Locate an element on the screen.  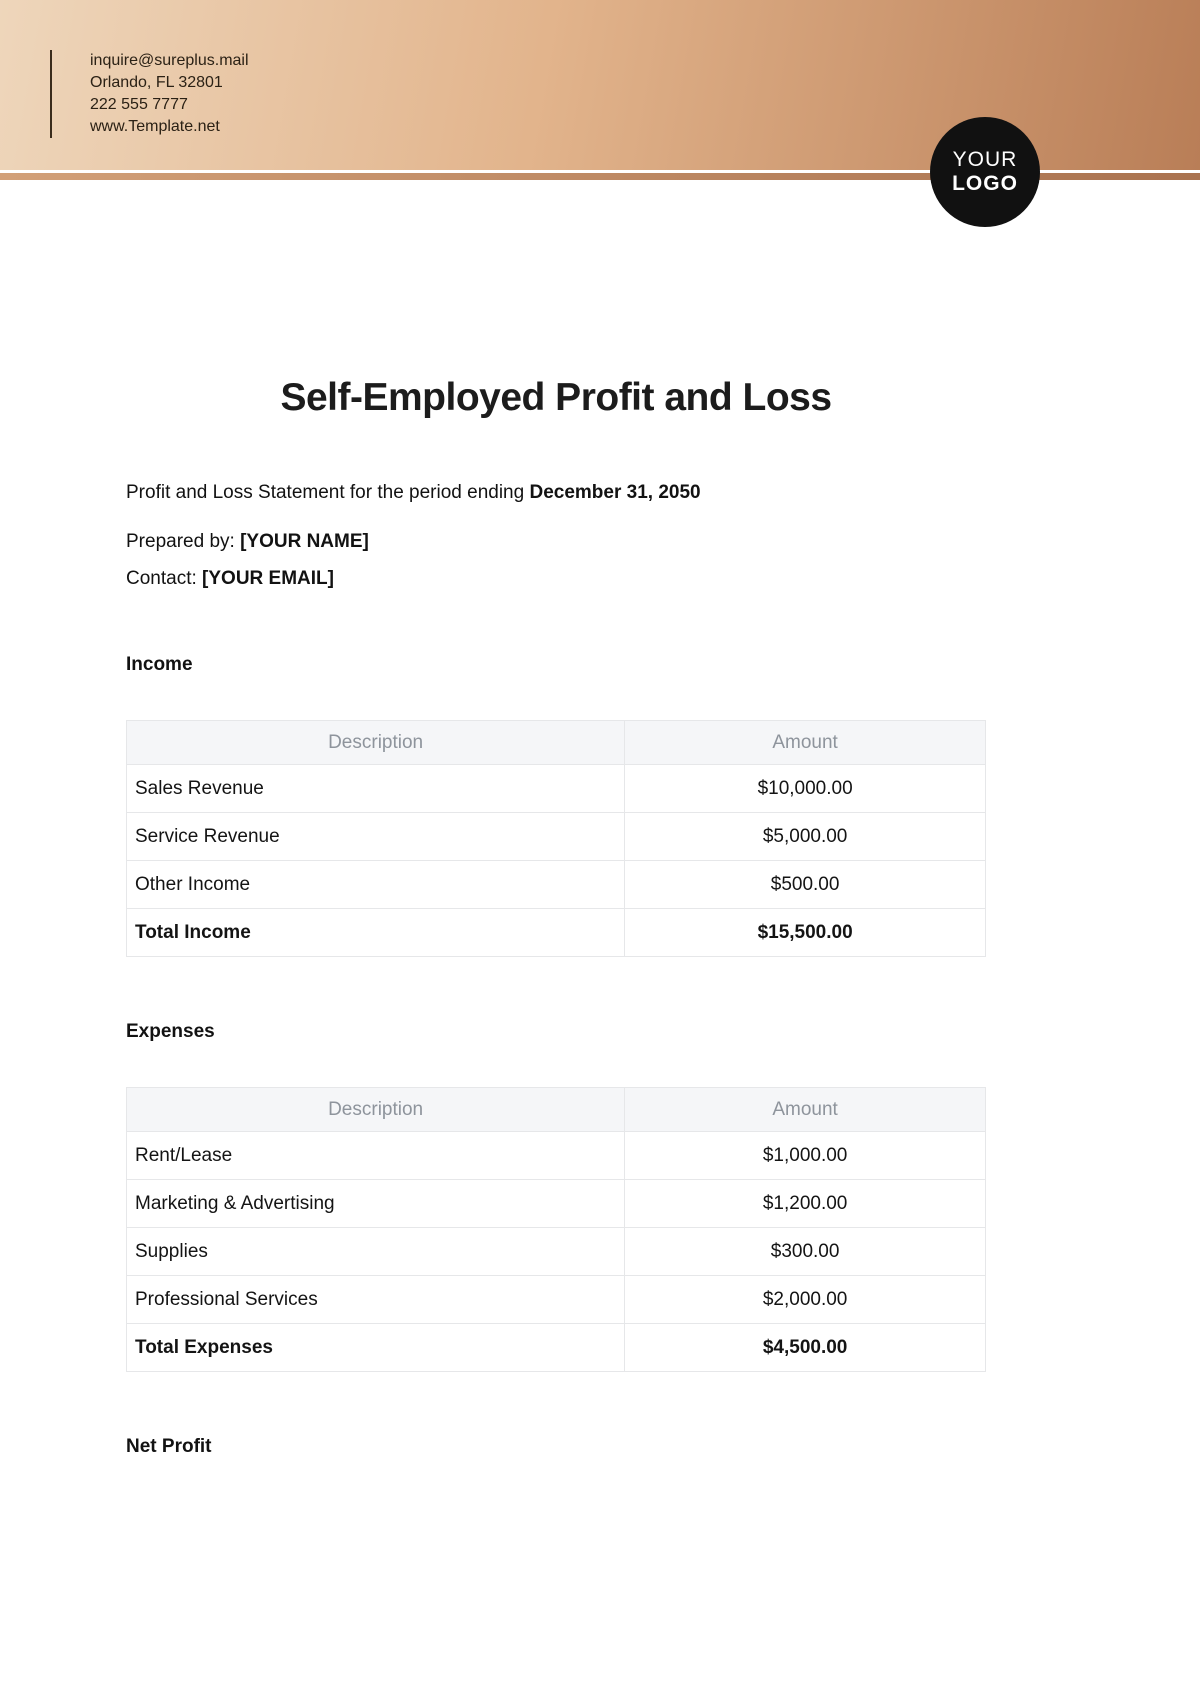
income-heading: Income is located at coordinates (159, 664).